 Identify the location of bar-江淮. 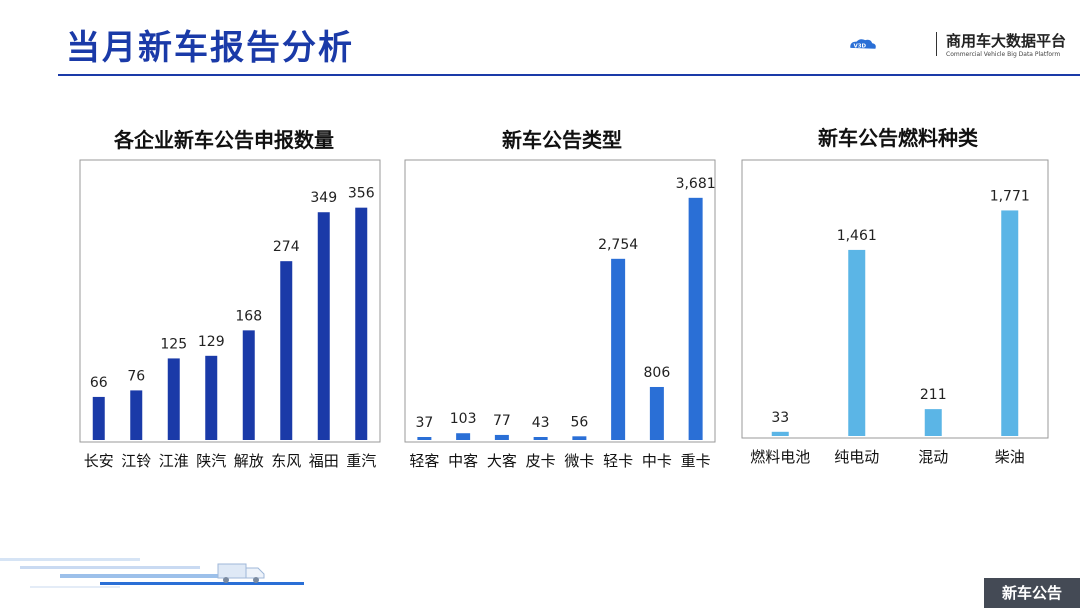
(173, 399).